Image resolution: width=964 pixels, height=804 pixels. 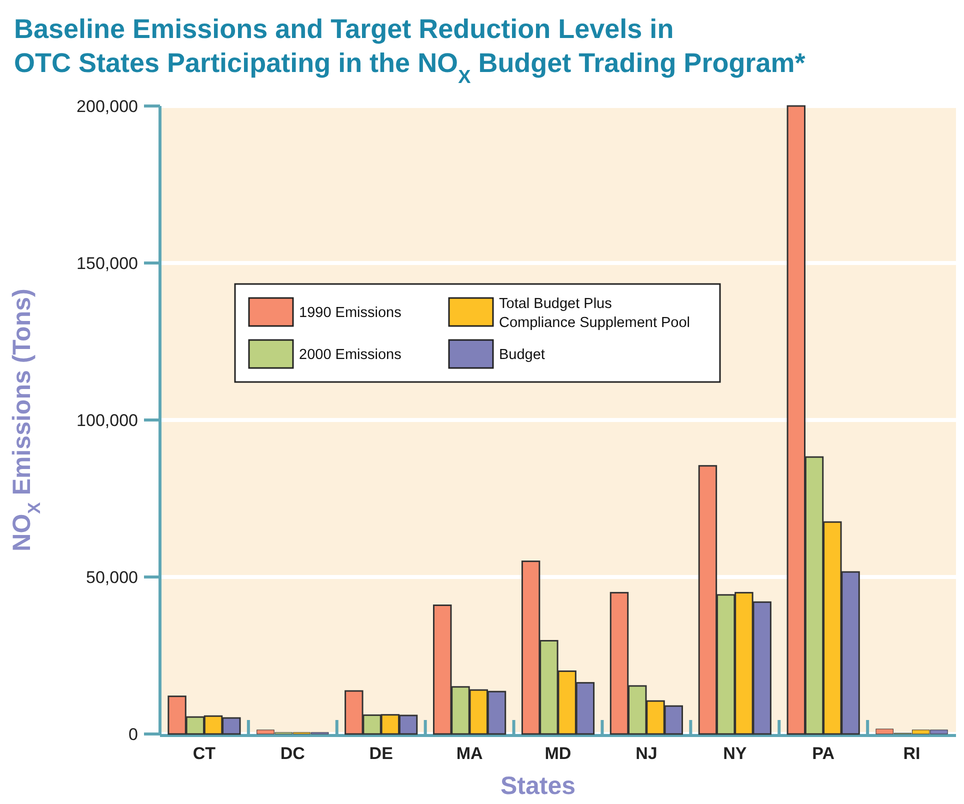 What do you see at coordinates (647, 753) in the screenshot?
I see `x-tick-label: NJ` at bounding box center [647, 753].